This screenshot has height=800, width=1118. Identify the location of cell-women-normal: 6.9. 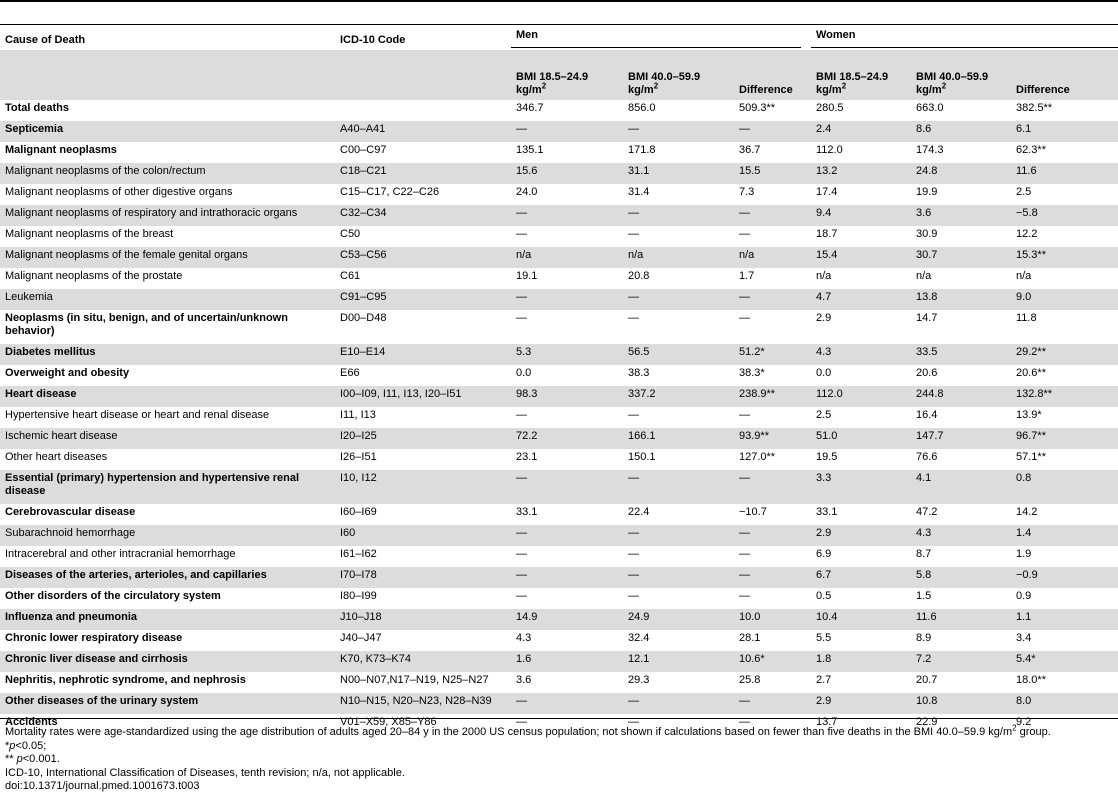
(824, 554).